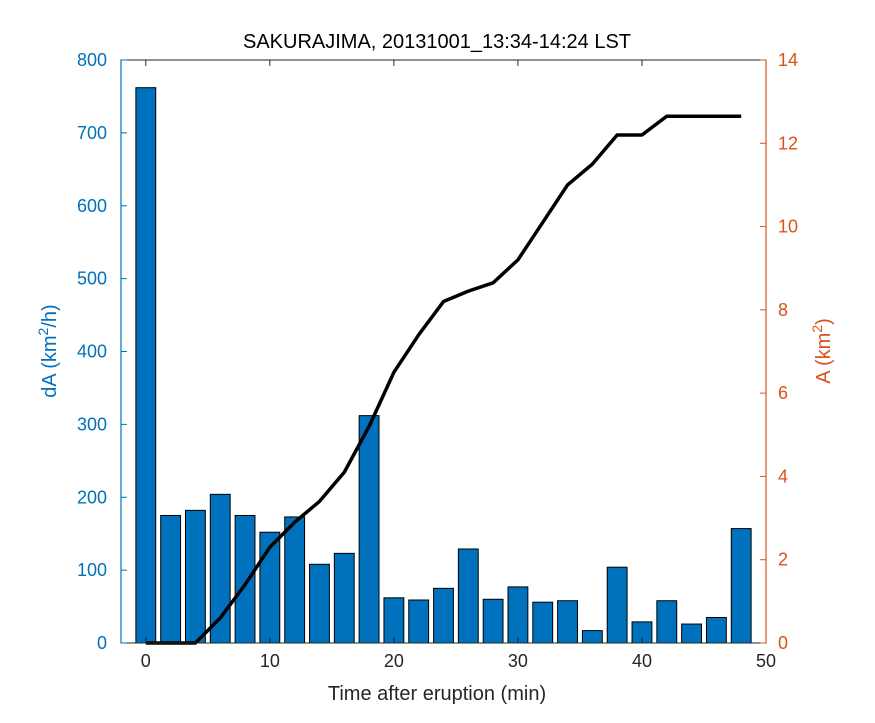  Describe the element at coordinates (43, 331) in the screenshot. I see `left-axis-label-sup: 2` at that location.